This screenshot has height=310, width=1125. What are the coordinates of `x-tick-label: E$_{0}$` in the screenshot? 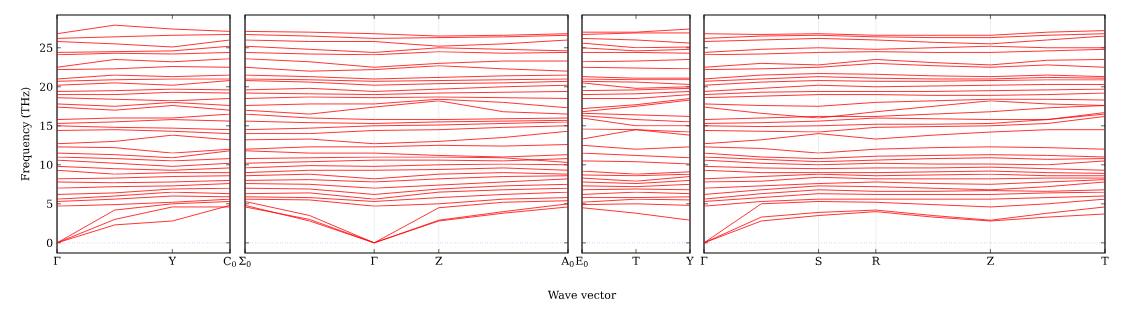 It's located at (581, 261).